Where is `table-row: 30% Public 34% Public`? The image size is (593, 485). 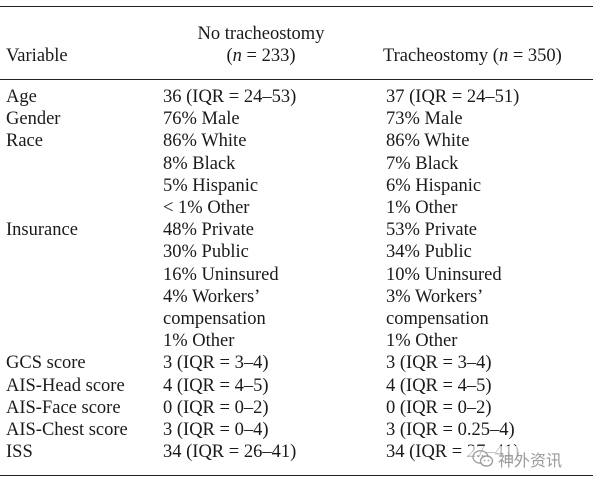
table-row: 30% Public 34% Public is located at coordinates (295, 252).